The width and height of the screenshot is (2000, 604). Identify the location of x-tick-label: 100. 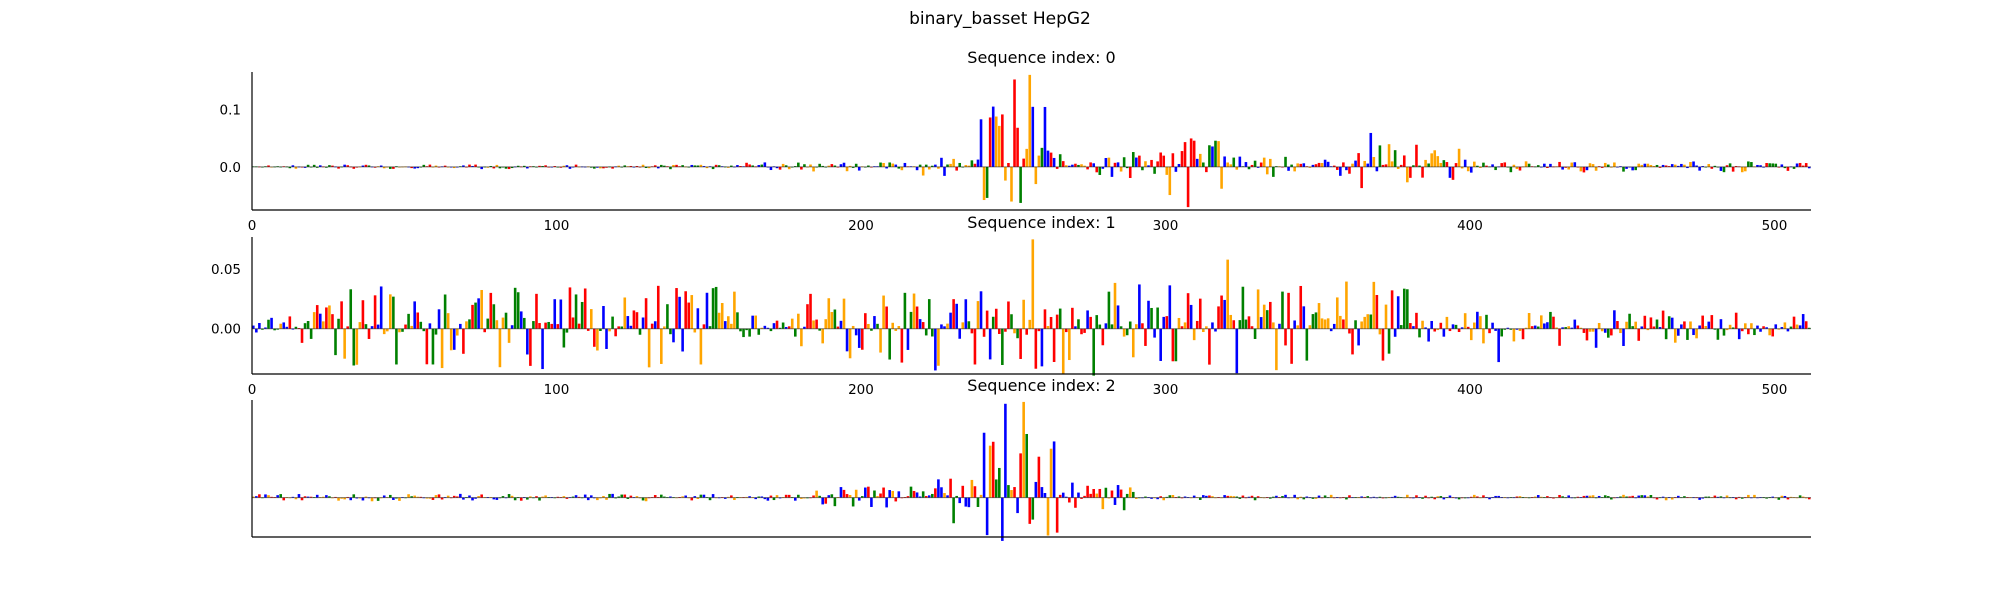
(557, 390).